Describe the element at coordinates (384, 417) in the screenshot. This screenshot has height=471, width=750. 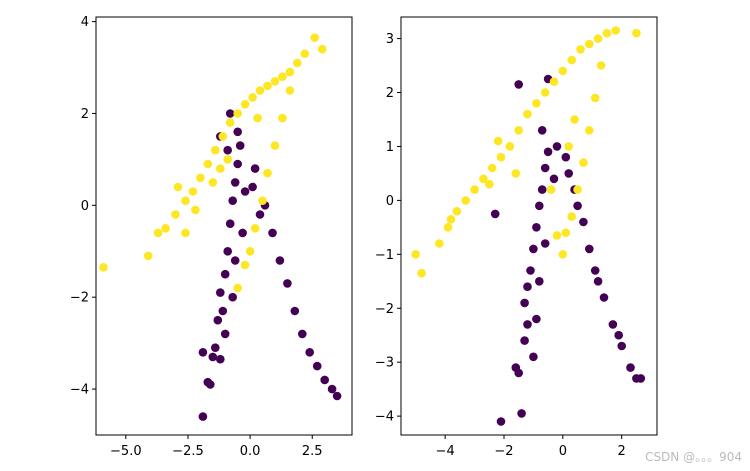
I see `y-tick-label: −4` at that location.